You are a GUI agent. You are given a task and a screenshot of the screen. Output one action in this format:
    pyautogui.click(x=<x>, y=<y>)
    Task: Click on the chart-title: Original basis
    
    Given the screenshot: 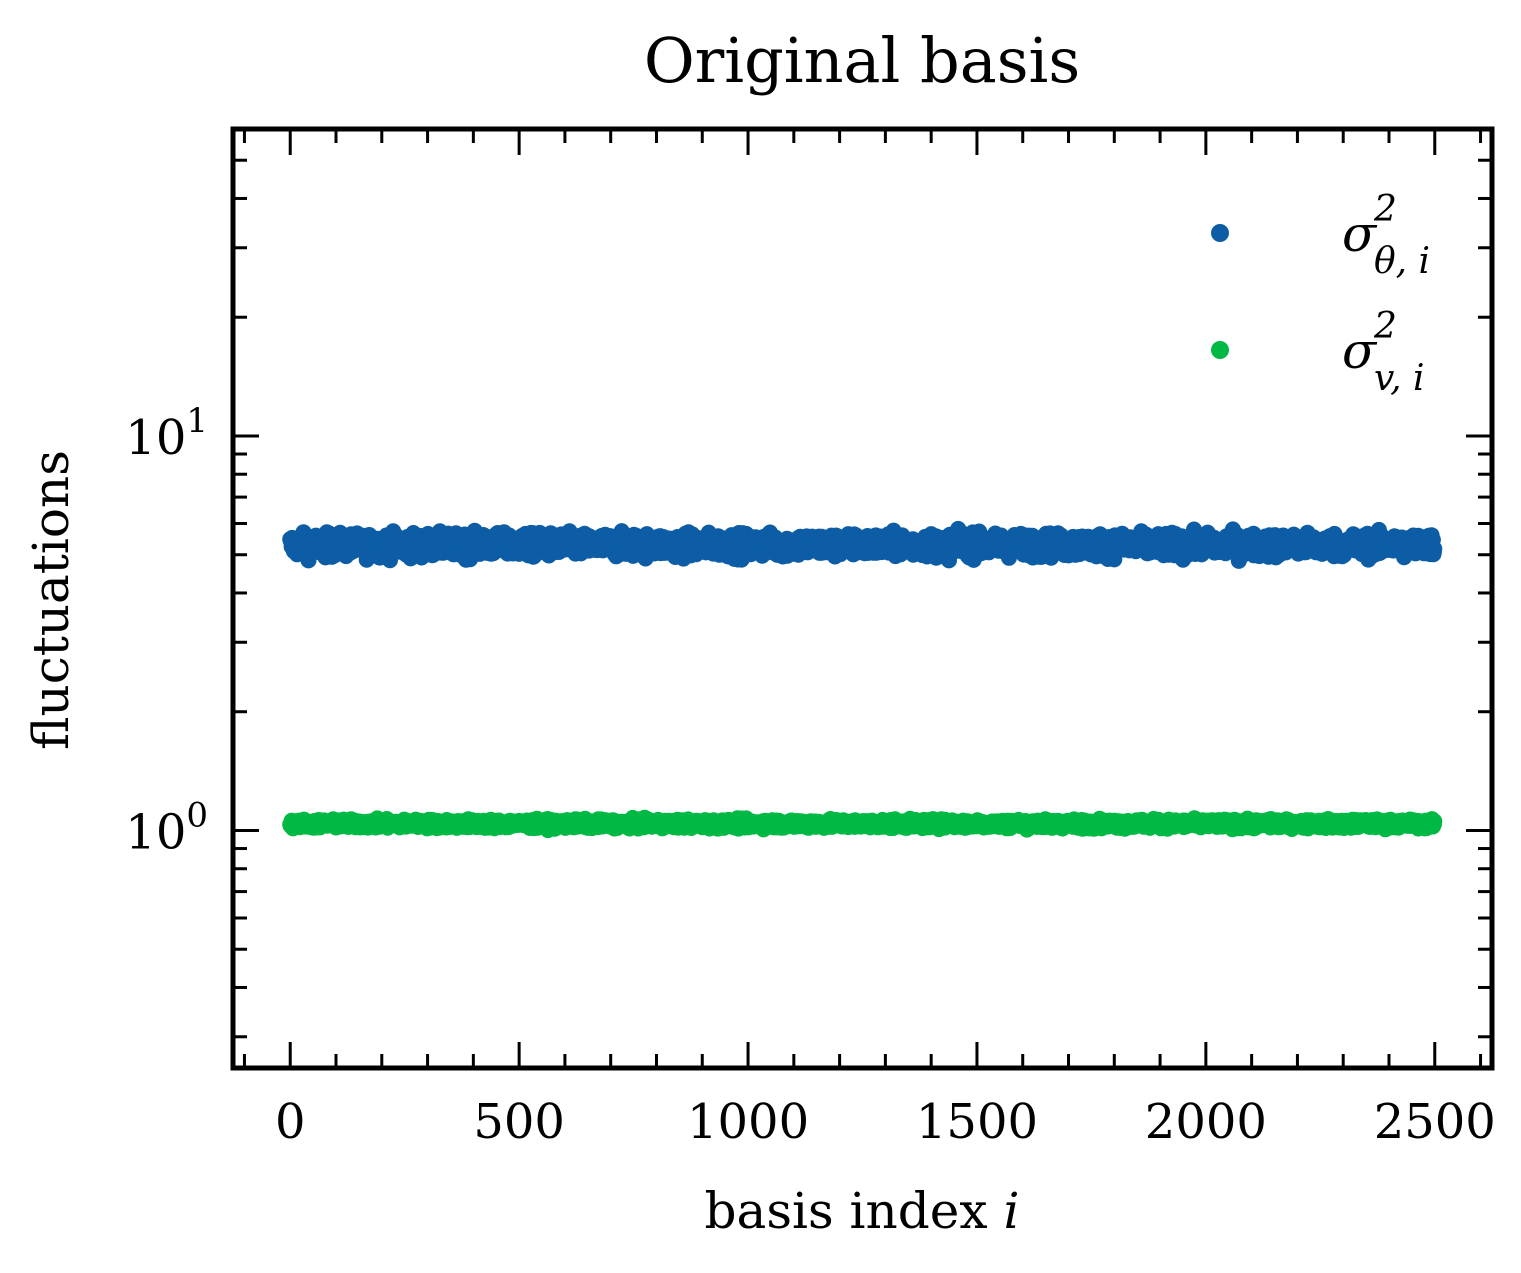 What is the action you would take?
    pyautogui.click(x=862, y=60)
    